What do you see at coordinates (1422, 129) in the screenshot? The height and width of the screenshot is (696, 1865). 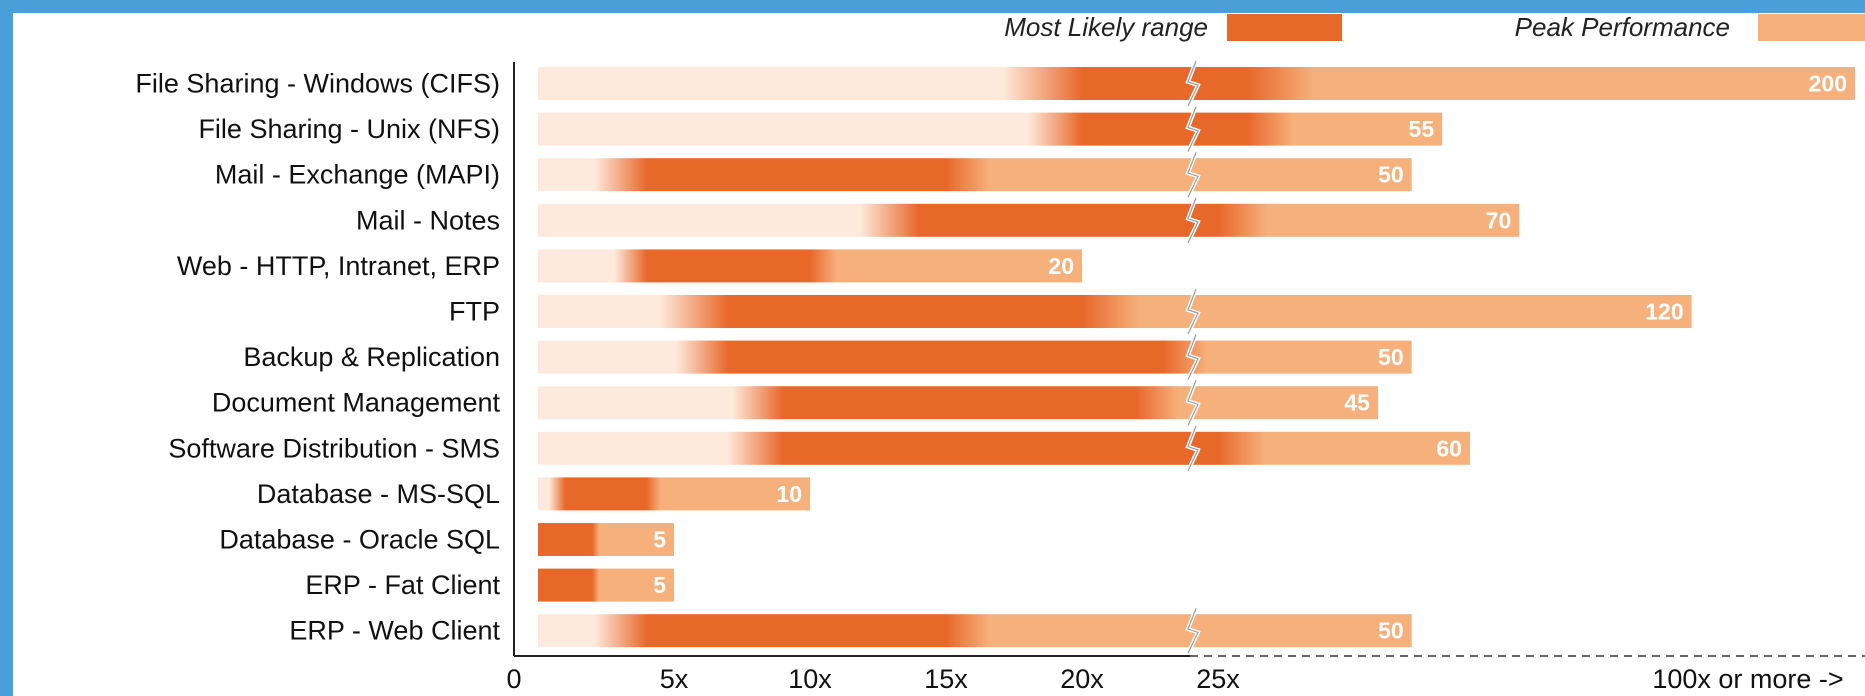 I see `value-label: 55` at bounding box center [1422, 129].